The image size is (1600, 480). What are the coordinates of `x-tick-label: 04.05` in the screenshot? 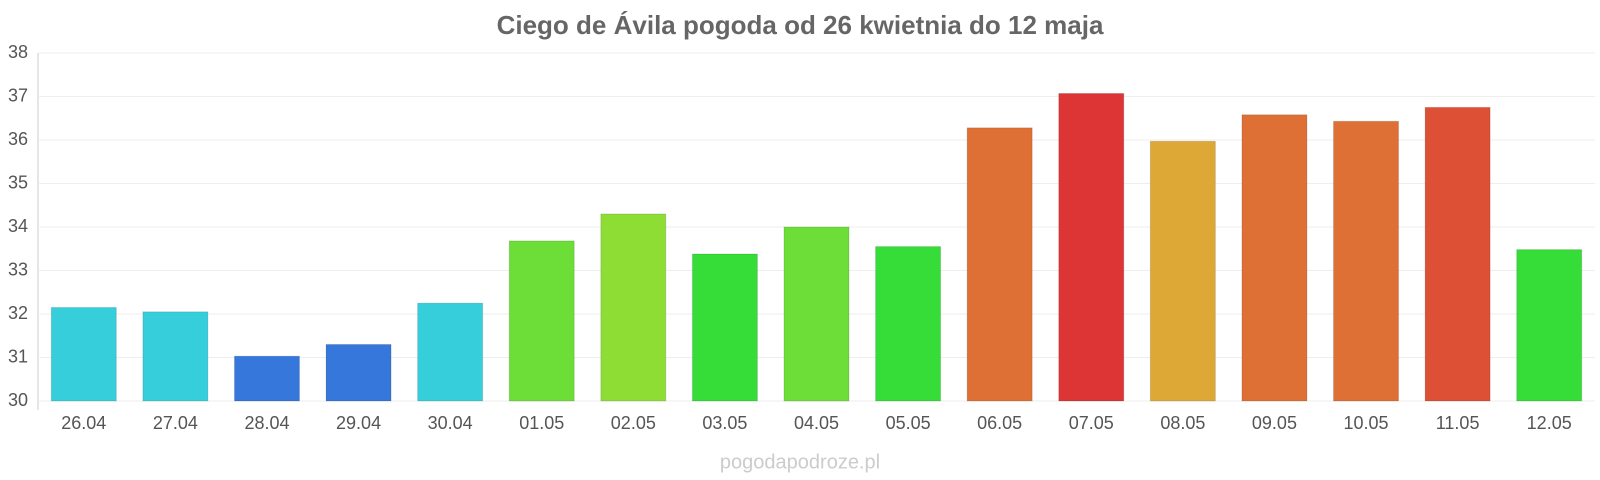 It's located at (816, 423).